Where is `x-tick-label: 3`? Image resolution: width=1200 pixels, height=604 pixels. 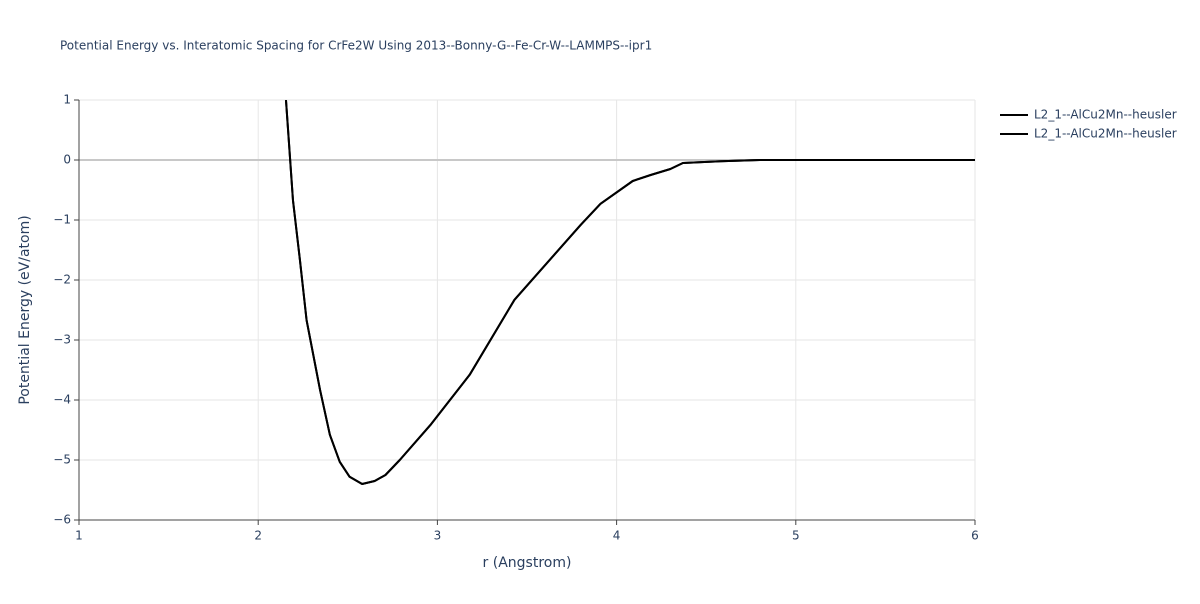
x-tick-label: 3 is located at coordinates (438, 536).